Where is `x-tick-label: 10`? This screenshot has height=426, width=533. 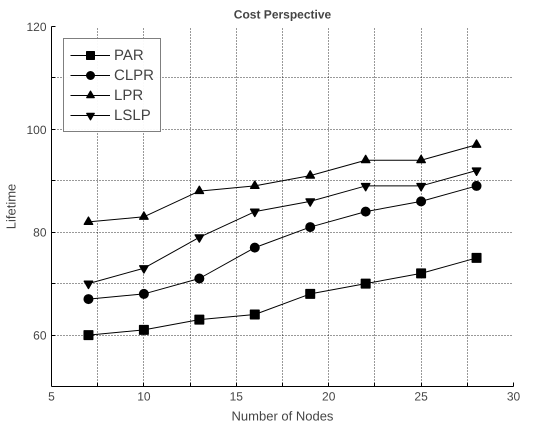
x-tick-label: 10 is located at coordinates (144, 397).